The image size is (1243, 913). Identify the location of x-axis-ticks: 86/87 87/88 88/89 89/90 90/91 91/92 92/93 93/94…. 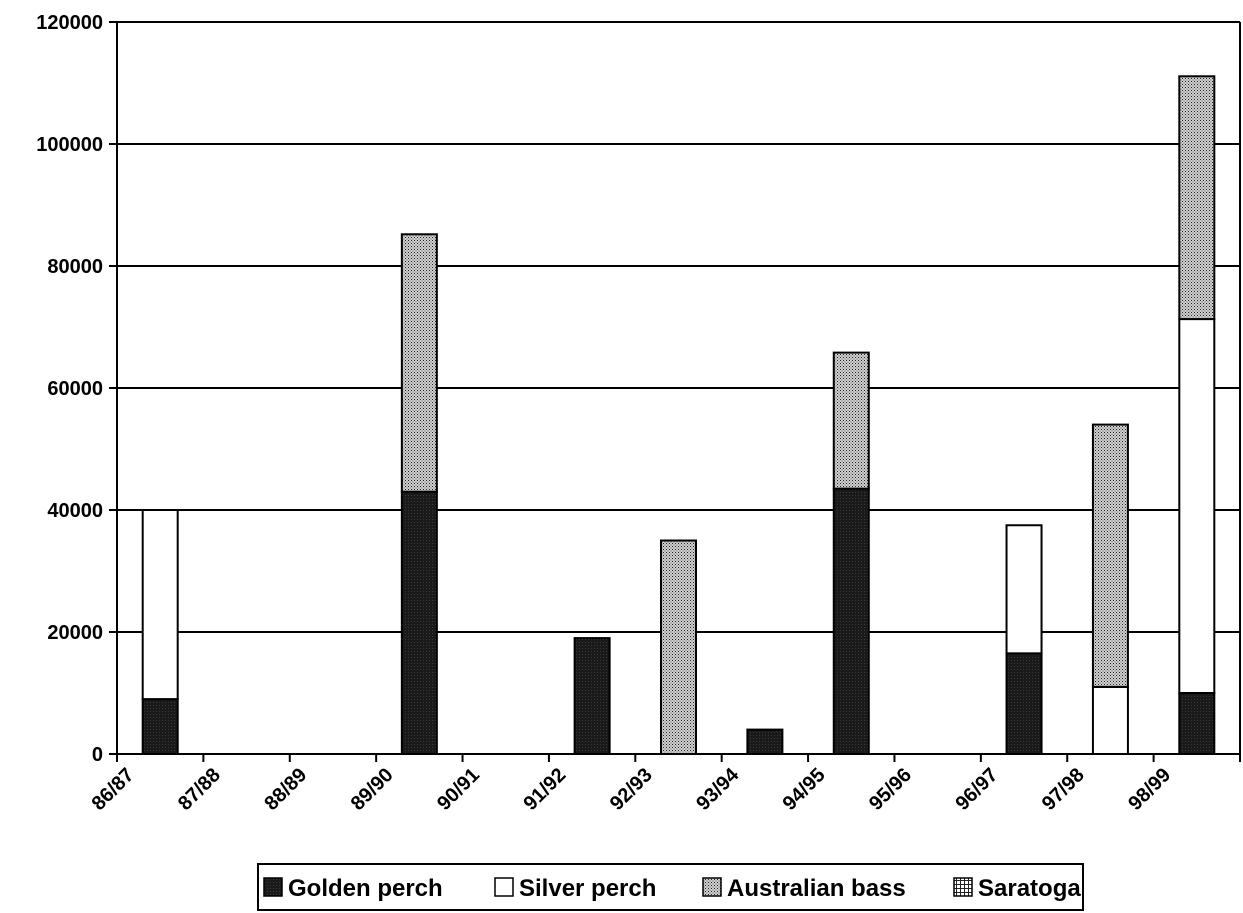
(664, 784).